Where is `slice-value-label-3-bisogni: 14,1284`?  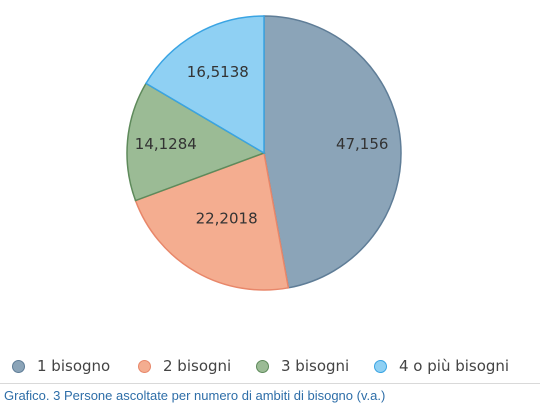
slice-value-label-3-bisogni: 14,1284 is located at coordinates (166, 144).